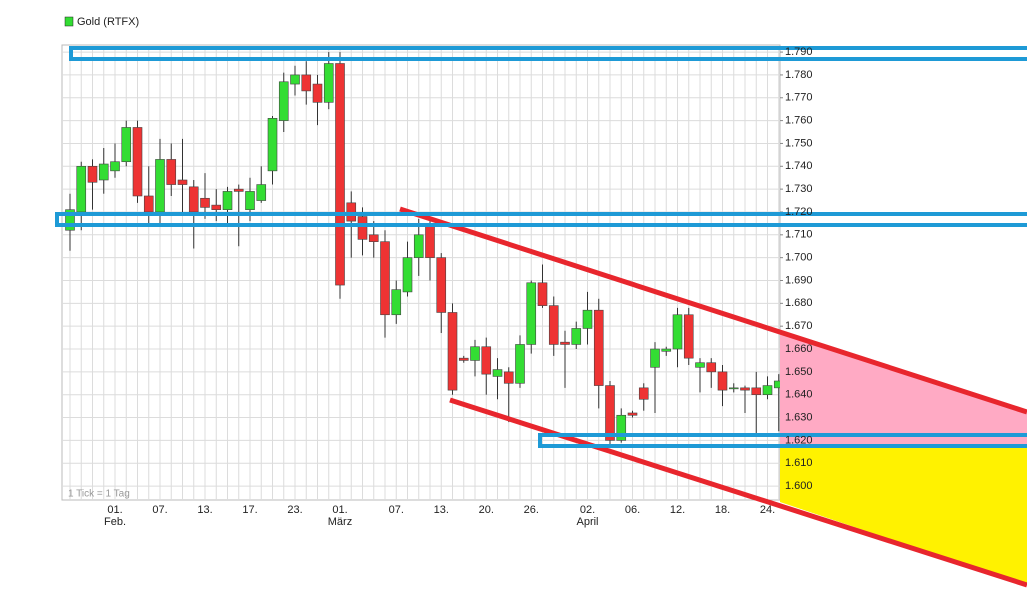 The height and width of the screenshot is (590, 1027). I want to click on y-tick-label: 1.780, so click(799, 75).